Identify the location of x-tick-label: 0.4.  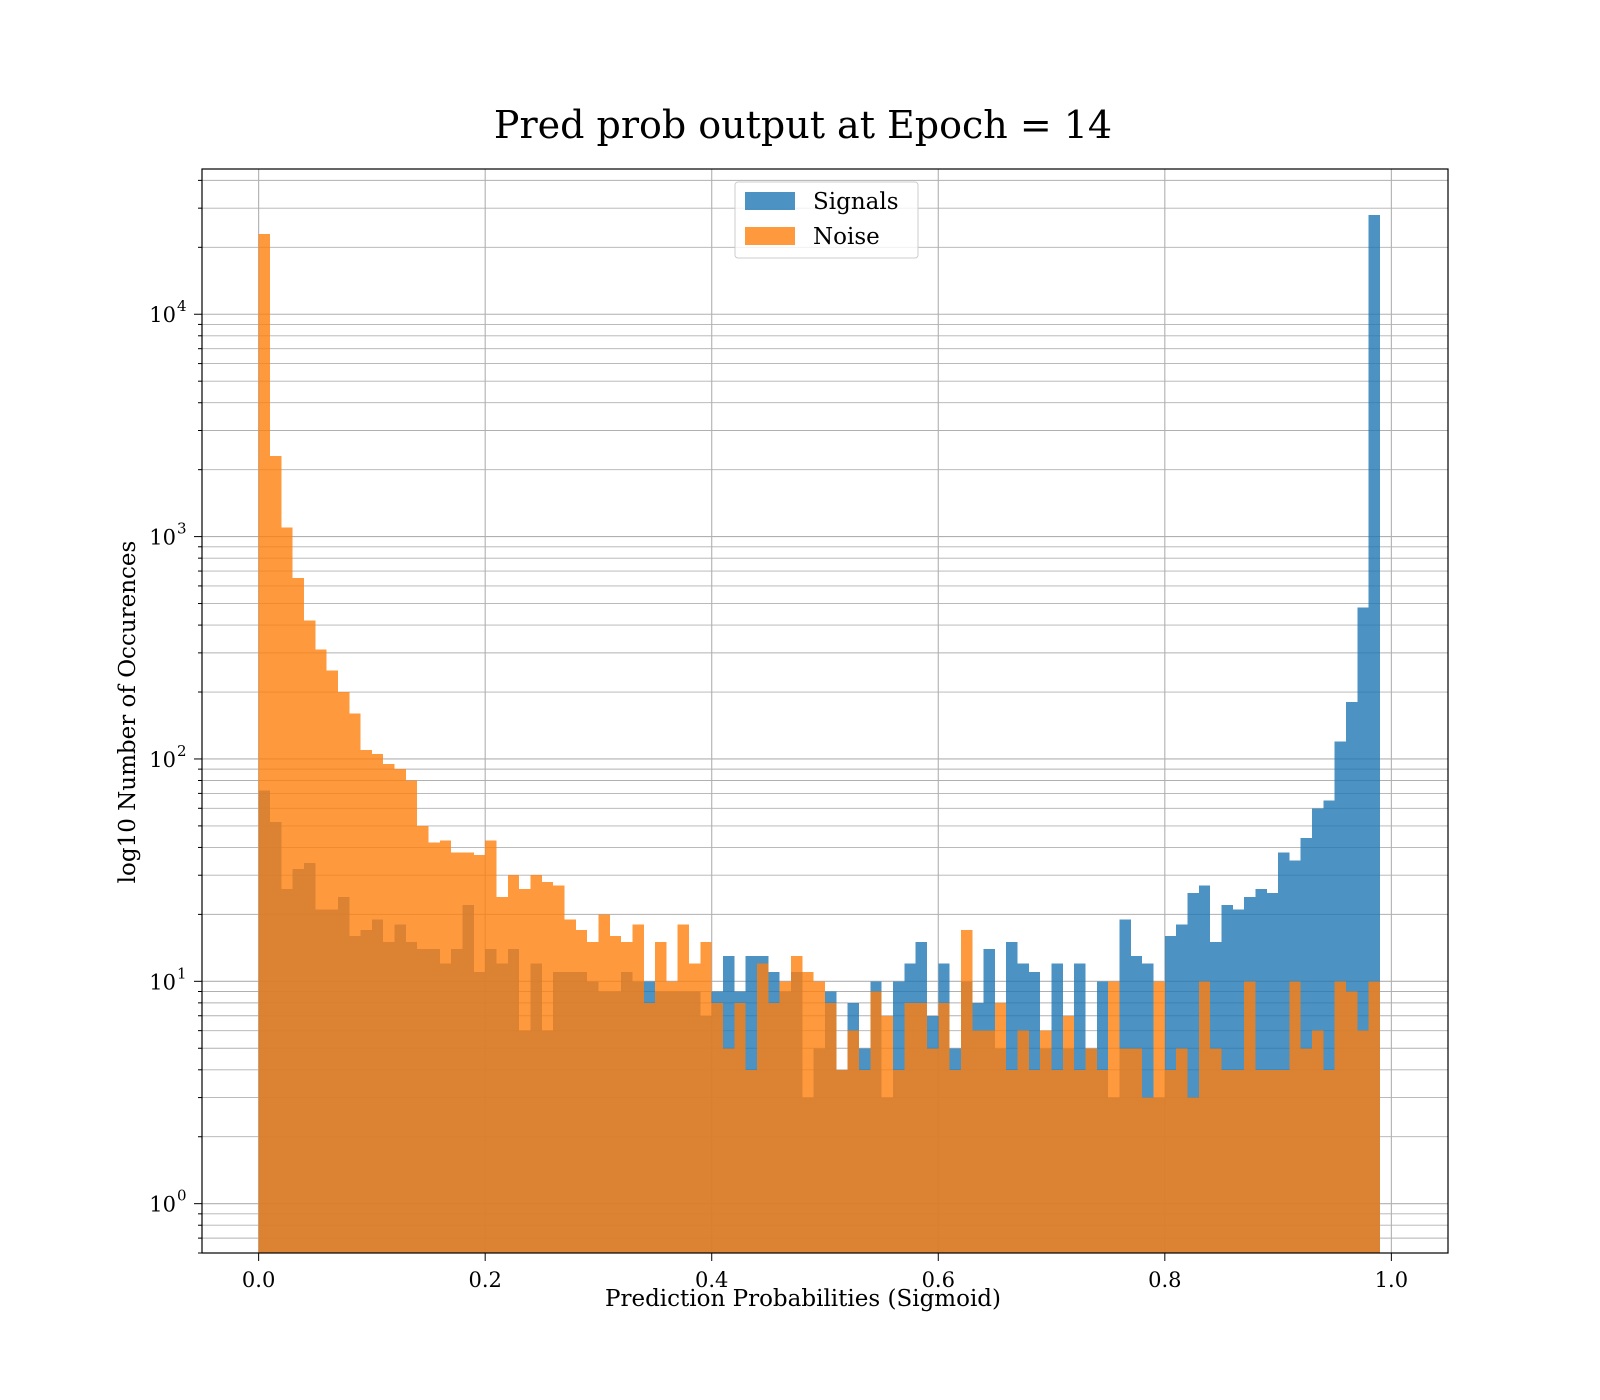
(711, 1280).